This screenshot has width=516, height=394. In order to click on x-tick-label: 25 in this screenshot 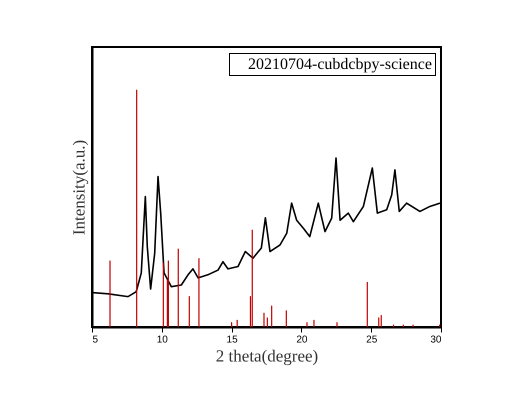, I will do `click(372, 340)`.